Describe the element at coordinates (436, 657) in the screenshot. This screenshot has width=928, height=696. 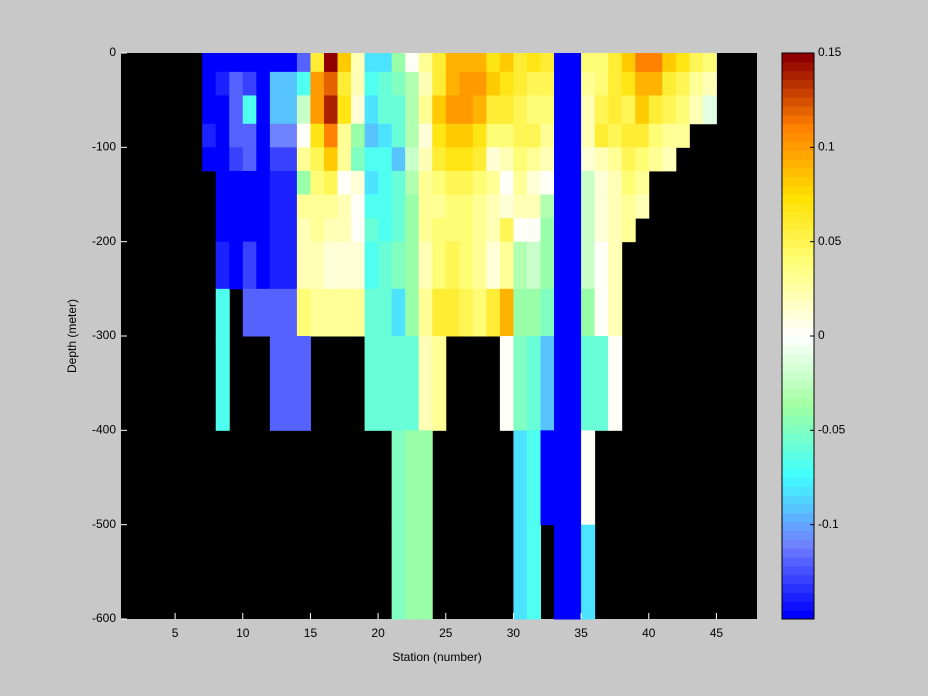
I see `x-axis-label: Station (number)` at that location.